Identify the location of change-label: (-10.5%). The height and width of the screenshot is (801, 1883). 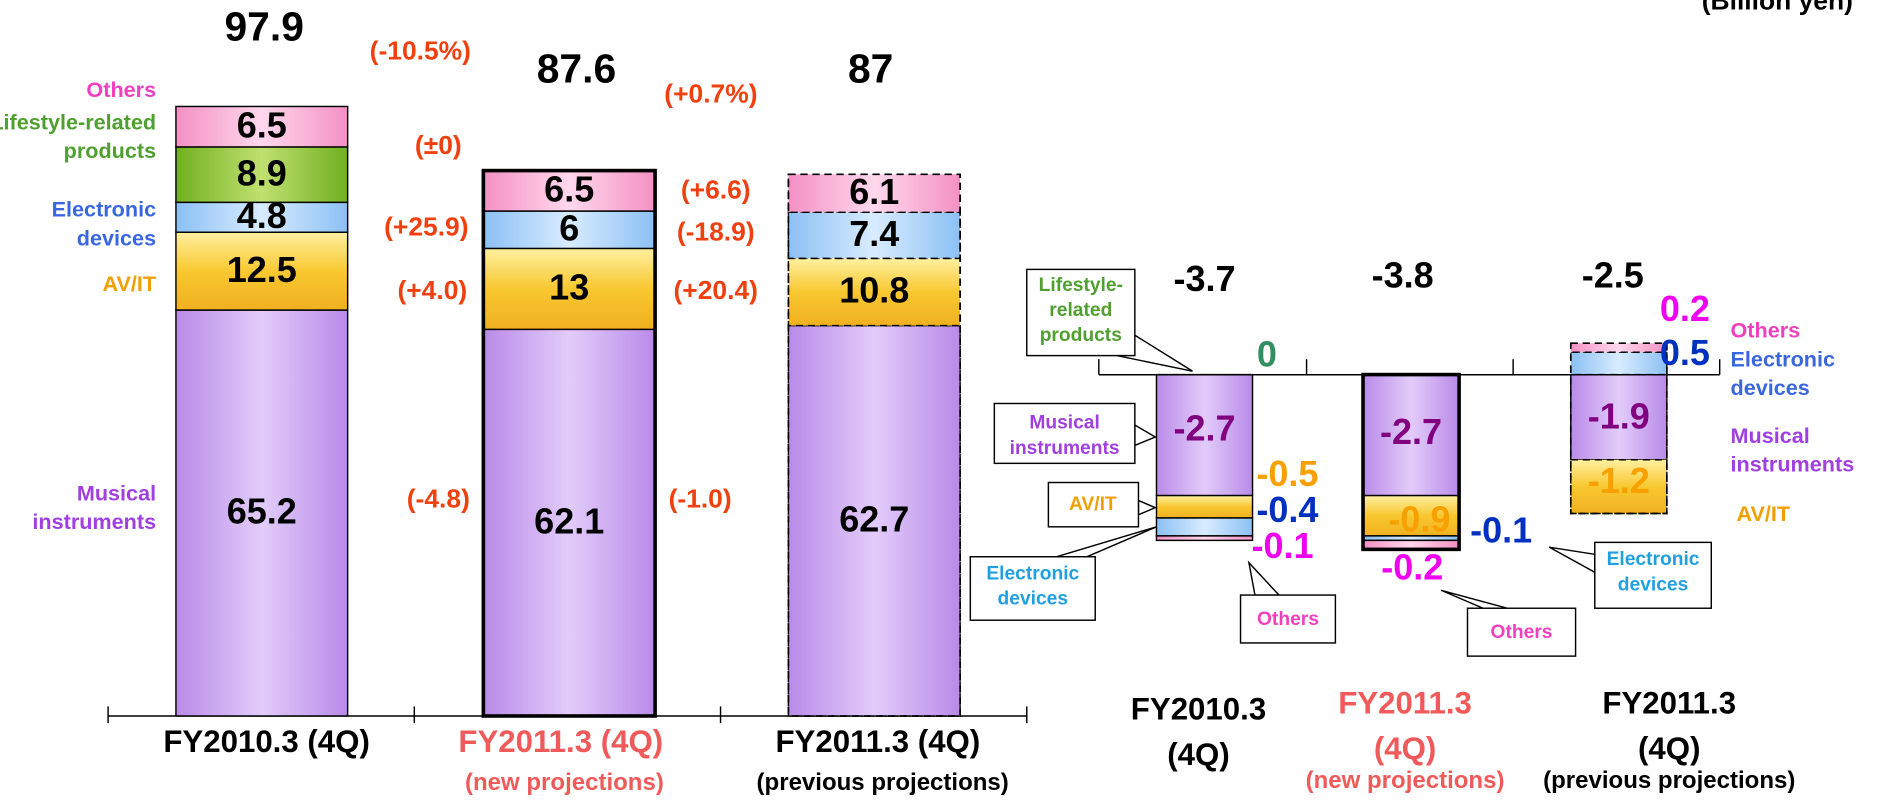
(420, 51).